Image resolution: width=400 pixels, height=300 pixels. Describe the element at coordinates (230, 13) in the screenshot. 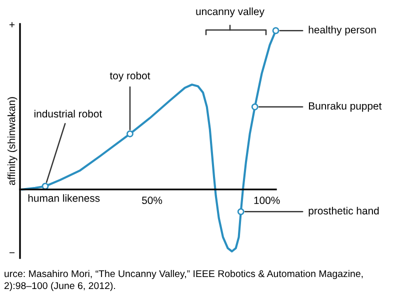

I see `text: uncanny valley` at that location.